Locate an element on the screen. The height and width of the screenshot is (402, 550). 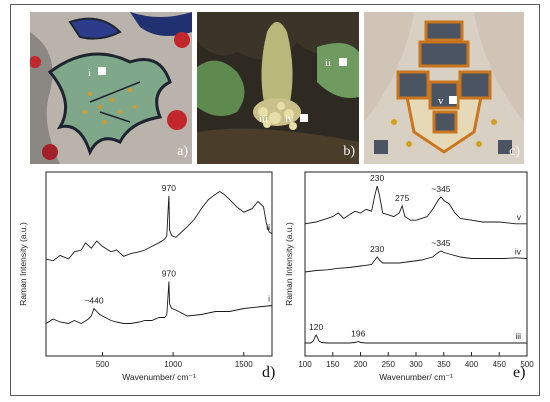
x-tick-label: 350 is located at coordinates (444, 364).